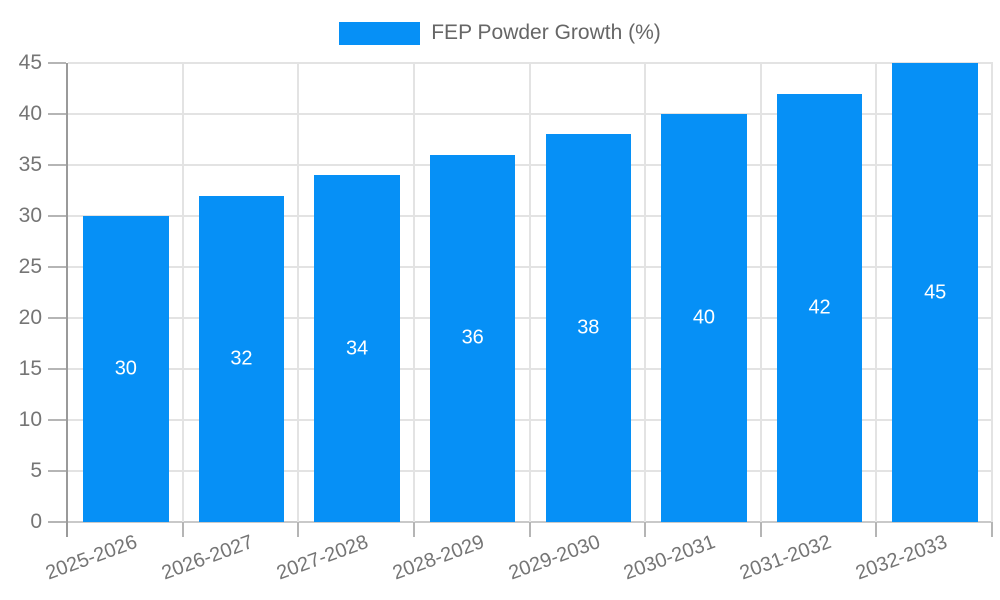 The width and height of the screenshot is (1000, 600). I want to click on bar-value-label: 40, so click(704, 317).